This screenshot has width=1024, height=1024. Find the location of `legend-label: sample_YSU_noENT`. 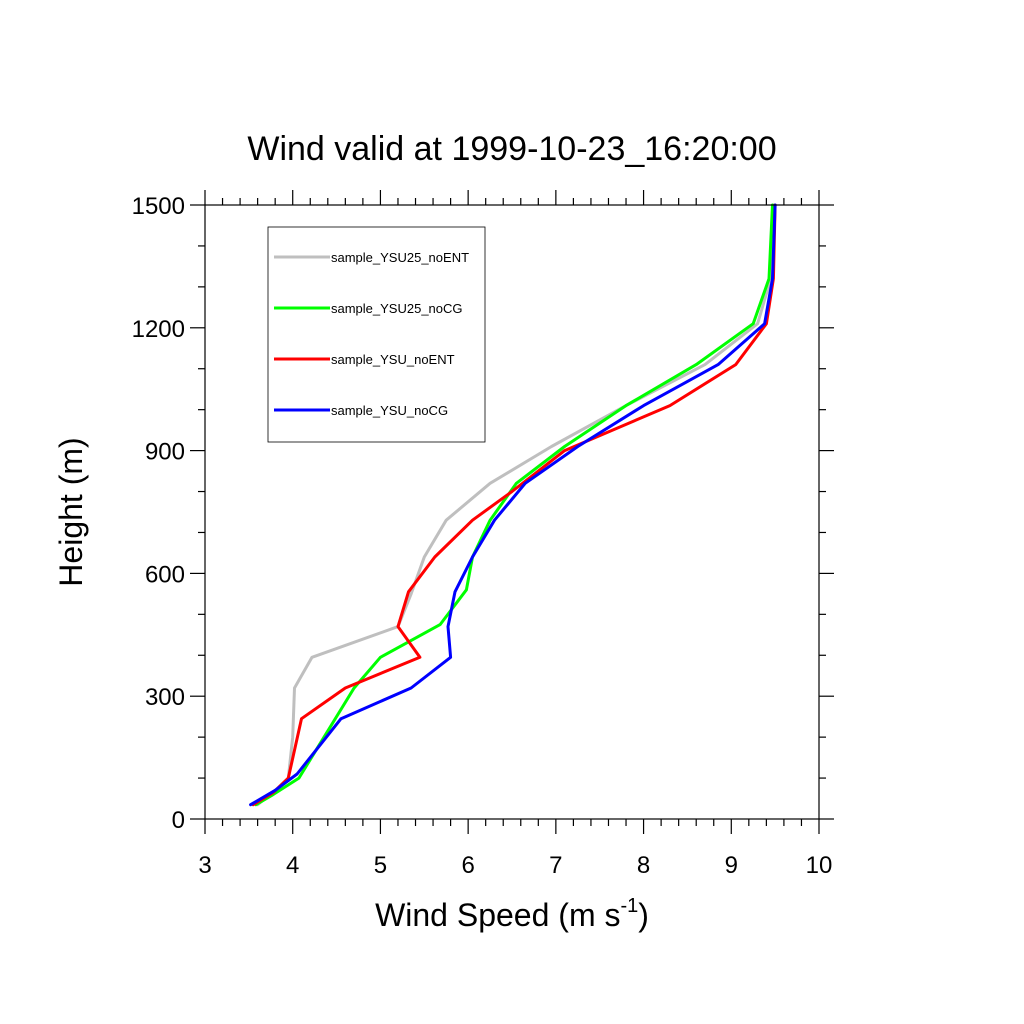

legend-label: sample_YSU_noENT is located at coordinates (393, 359).